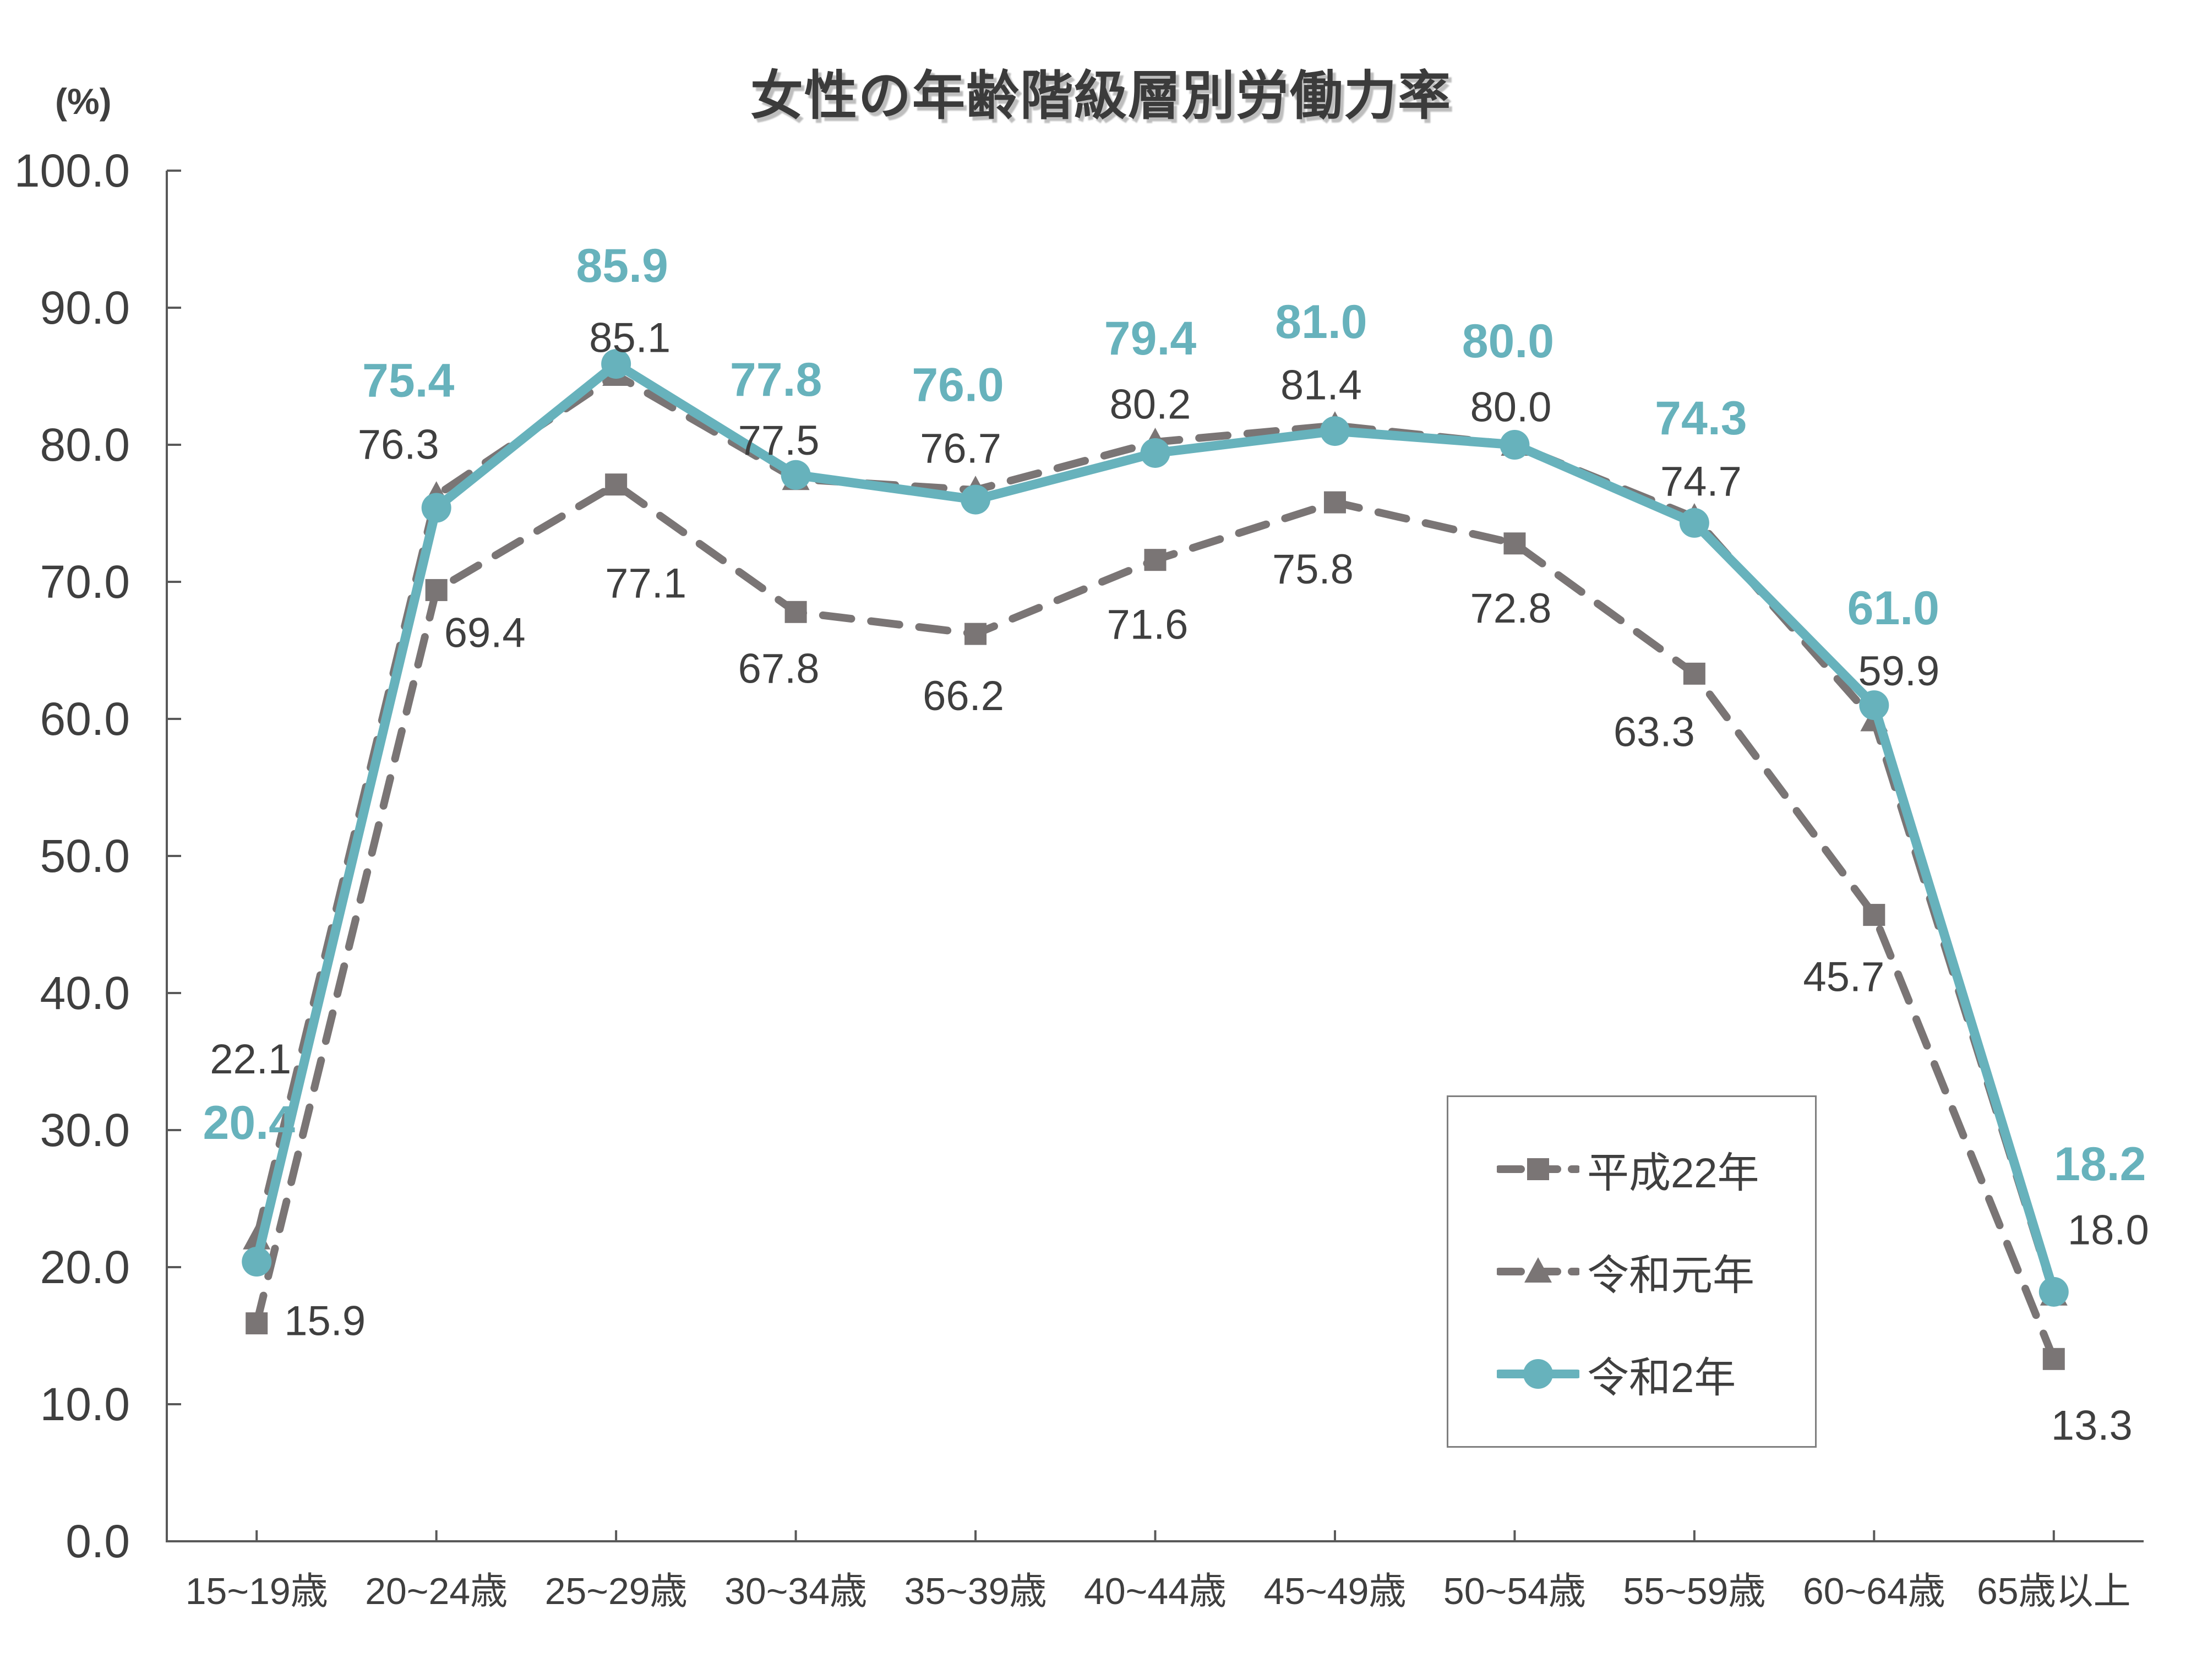 The width and height of the screenshot is (2202, 1680). Describe the element at coordinates (1701, 418) in the screenshot. I see `data-label: 74.3` at that location.